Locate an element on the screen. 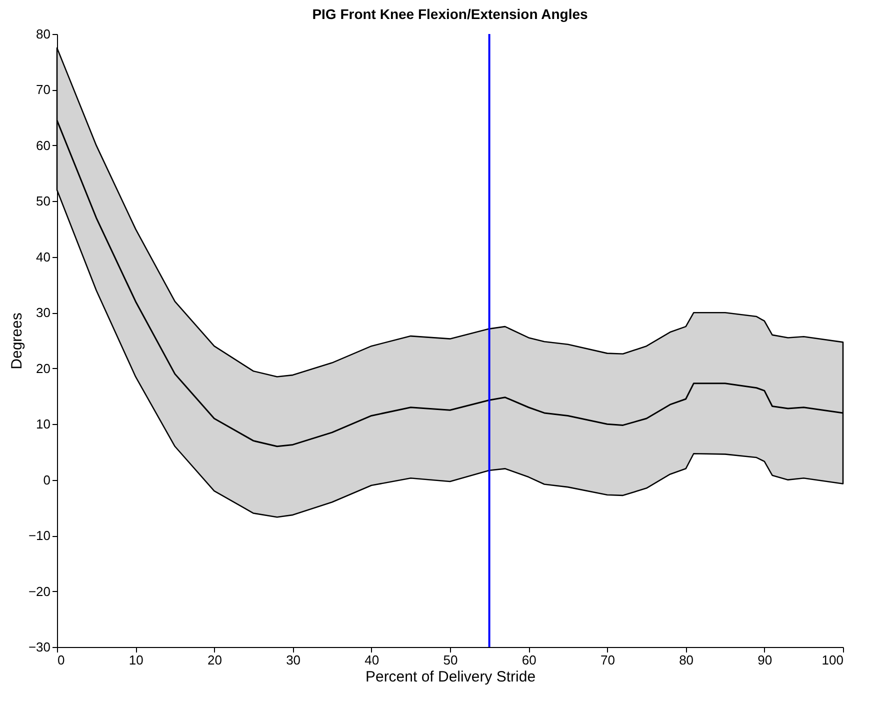 The height and width of the screenshot is (708, 882). y-axis-title: Degrees is located at coordinates (17, 341).